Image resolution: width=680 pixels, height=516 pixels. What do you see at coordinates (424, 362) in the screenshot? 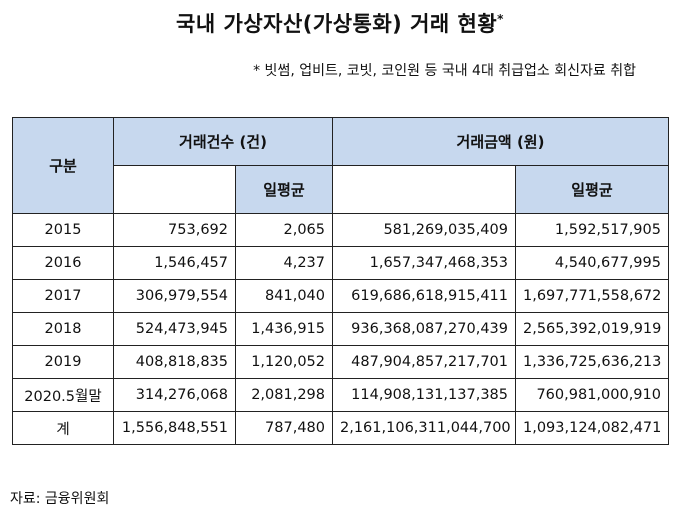
I see `amount-cell: 487,904,857,217,701` at bounding box center [424, 362].